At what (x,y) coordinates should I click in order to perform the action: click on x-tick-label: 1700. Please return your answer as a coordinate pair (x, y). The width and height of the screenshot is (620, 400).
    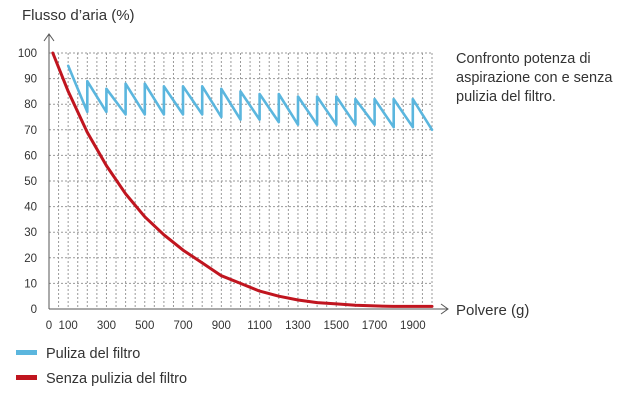
    Looking at the image, I should click on (375, 326).